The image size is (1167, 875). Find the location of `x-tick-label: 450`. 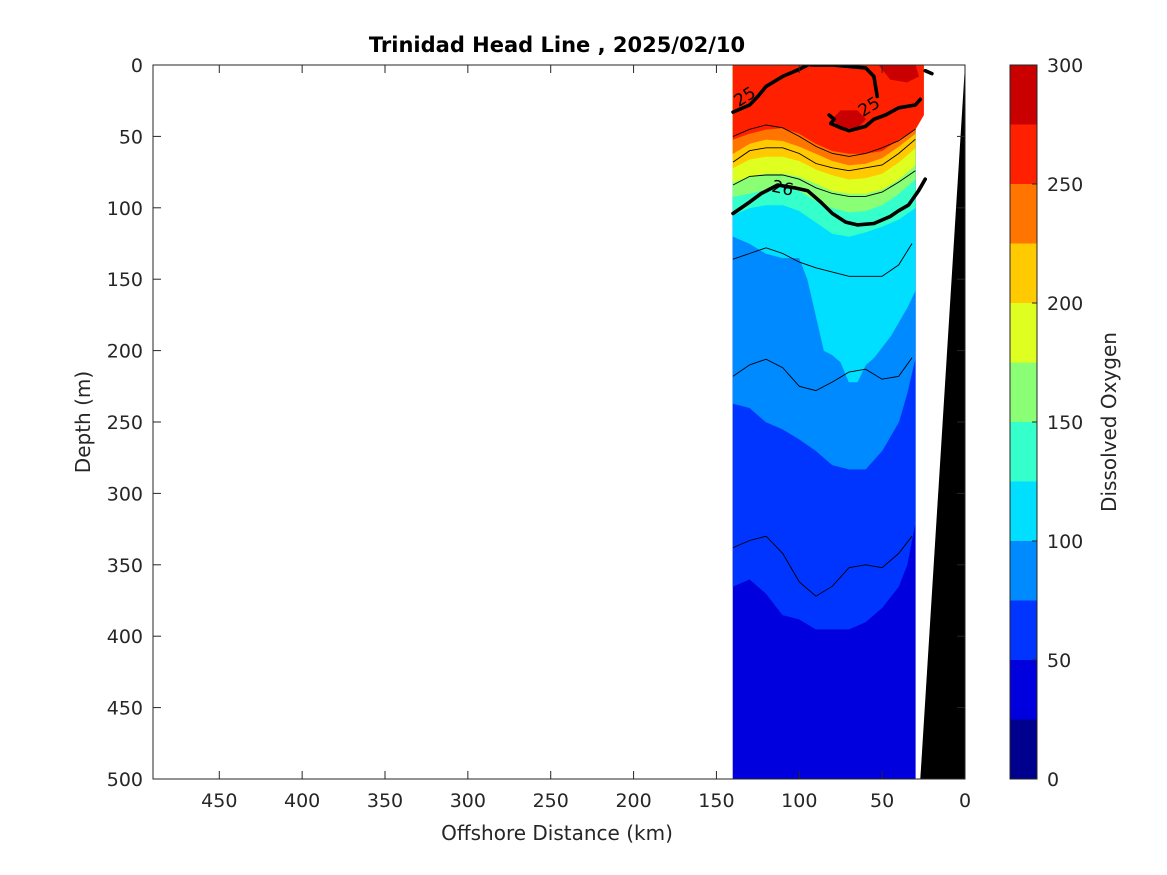

x-tick-label: 450 is located at coordinates (219, 801).